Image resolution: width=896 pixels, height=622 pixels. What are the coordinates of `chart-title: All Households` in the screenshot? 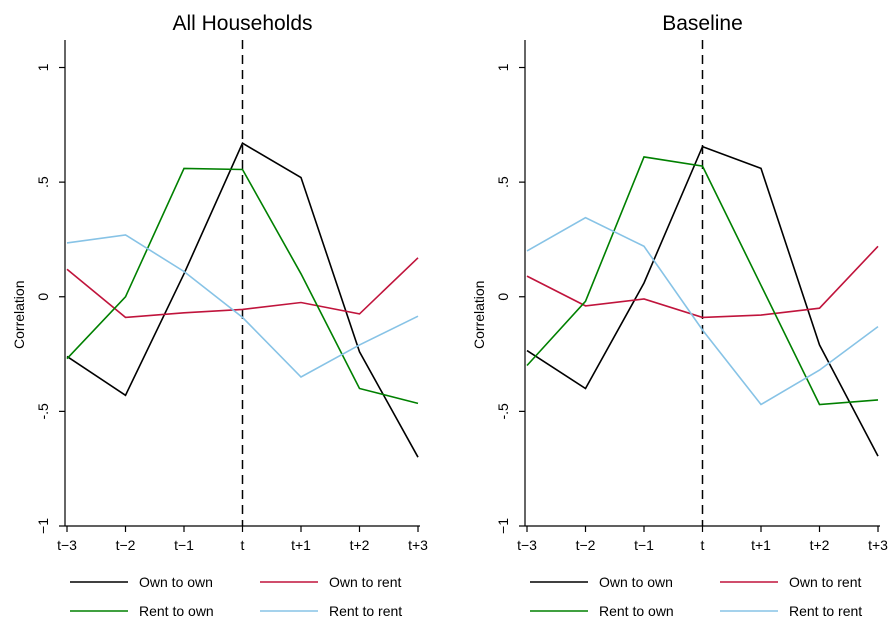 It's located at (242, 23).